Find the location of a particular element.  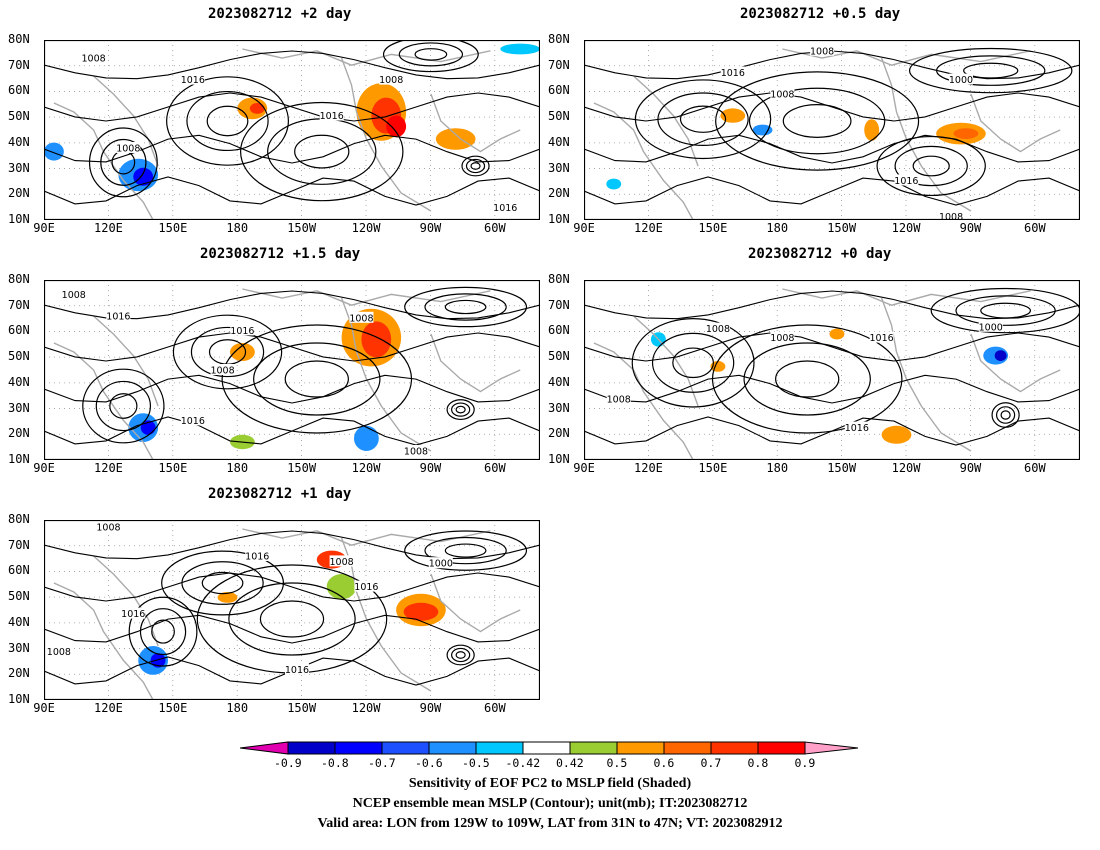

panel-title: 2023082712 +0.5 day is located at coordinates (820, 14).